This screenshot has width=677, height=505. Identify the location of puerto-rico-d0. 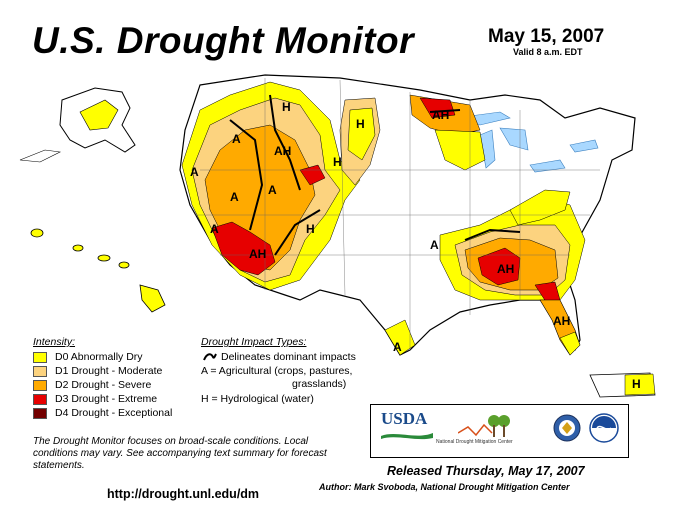
(640, 384).